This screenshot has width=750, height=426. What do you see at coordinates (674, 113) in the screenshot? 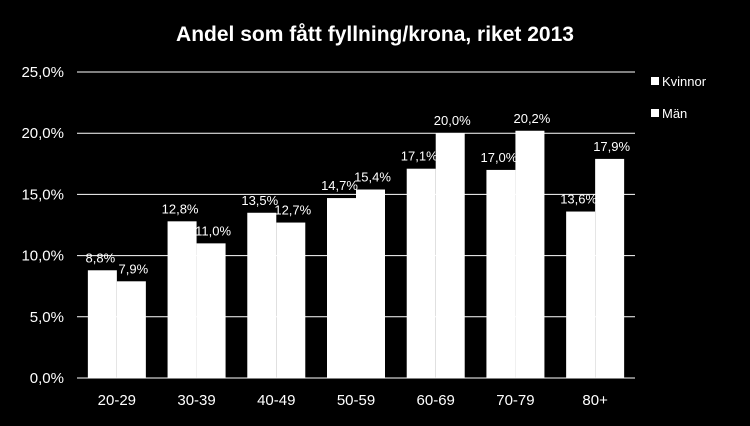
I see `legend-label: Män` at bounding box center [674, 113].